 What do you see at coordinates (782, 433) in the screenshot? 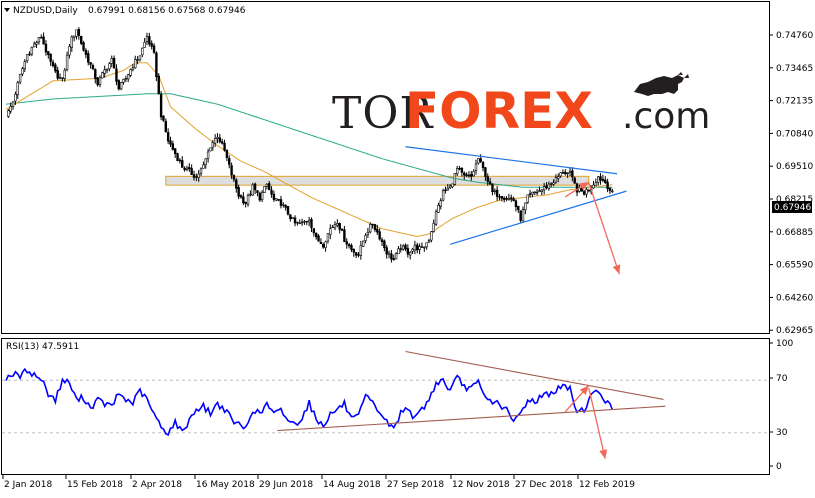
I see `rsi-tick-label: 30` at bounding box center [782, 433].